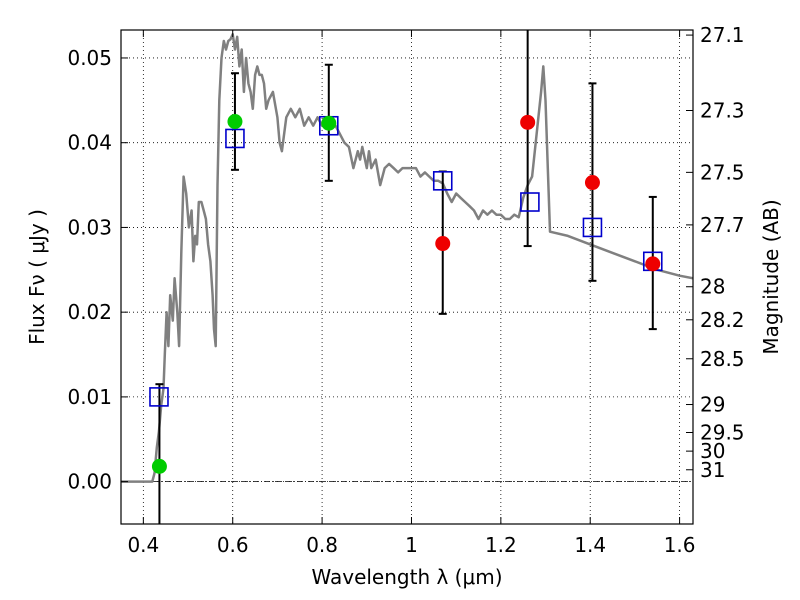  What do you see at coordinates (722, 359) in the screenshot?
I see `y2-tick-label: 28.5` at bounding box center [722, 359].